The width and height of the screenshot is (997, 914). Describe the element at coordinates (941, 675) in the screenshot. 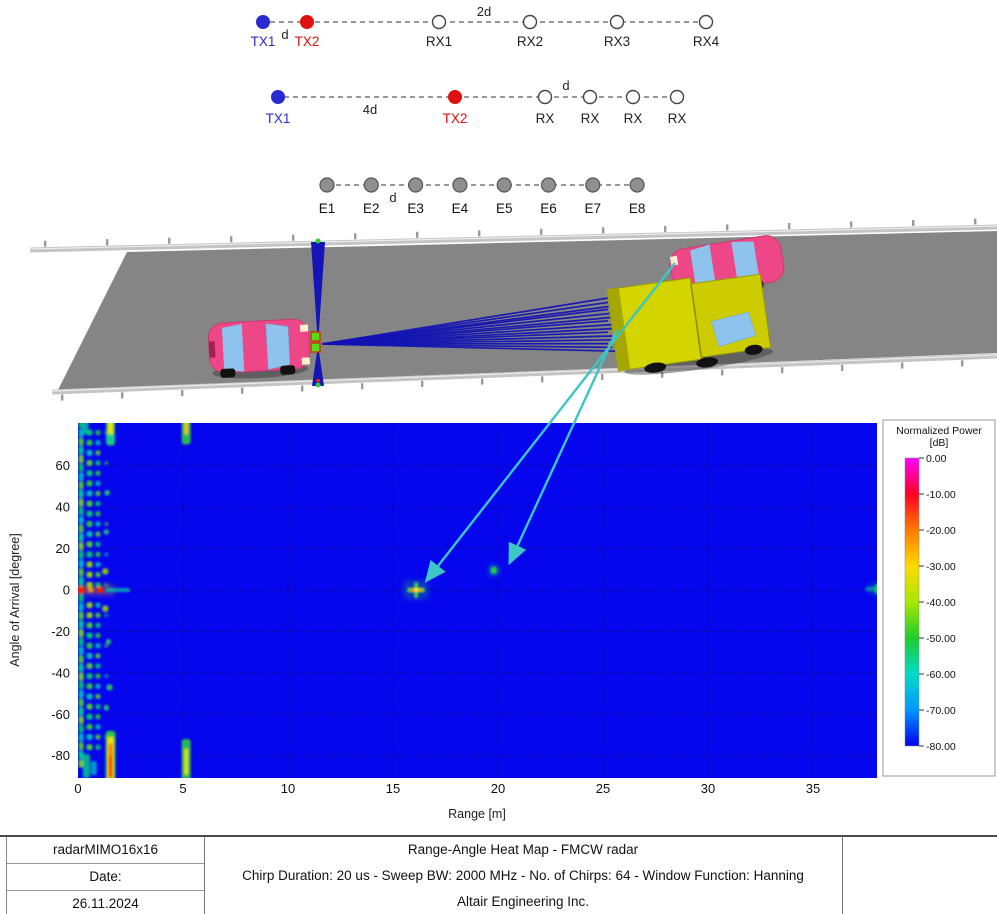

I see `svg-text: -60.00` at that location.